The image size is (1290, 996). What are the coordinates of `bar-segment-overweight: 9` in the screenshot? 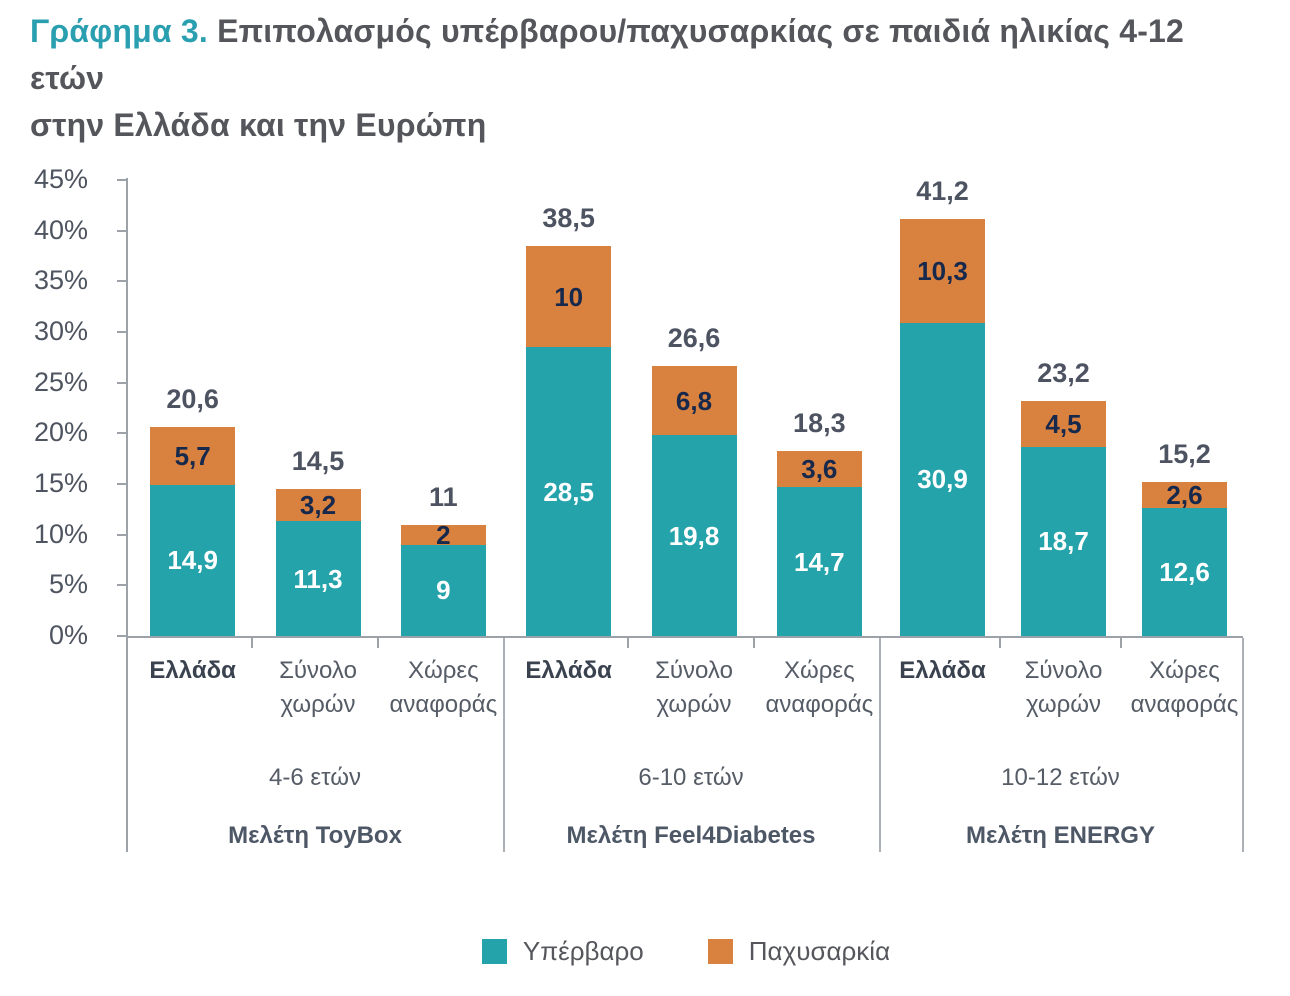 It's located at (443, 590).